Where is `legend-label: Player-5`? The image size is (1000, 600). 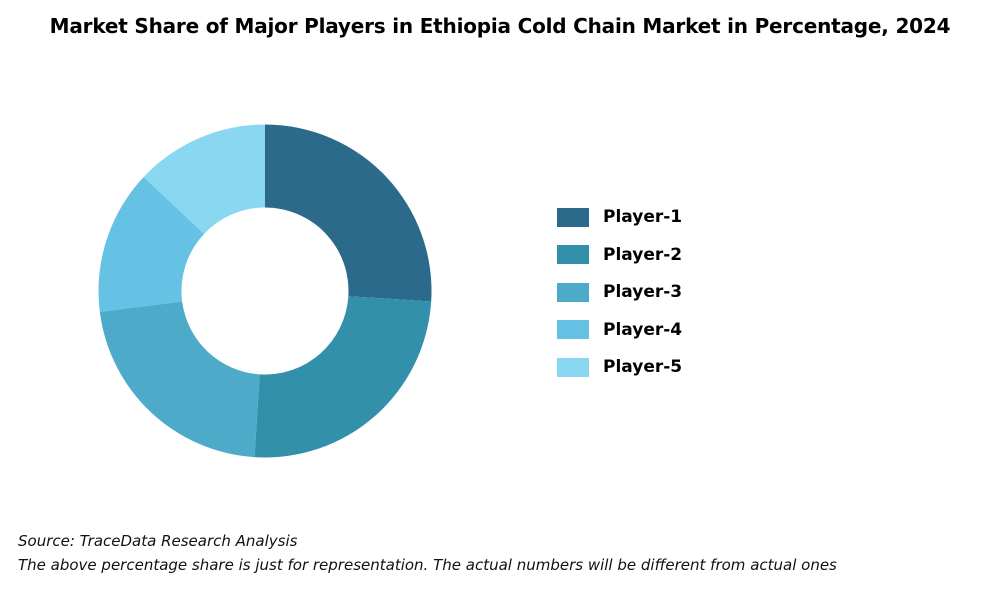
legend-label: Player-5 is located at coordinates (643, 367).